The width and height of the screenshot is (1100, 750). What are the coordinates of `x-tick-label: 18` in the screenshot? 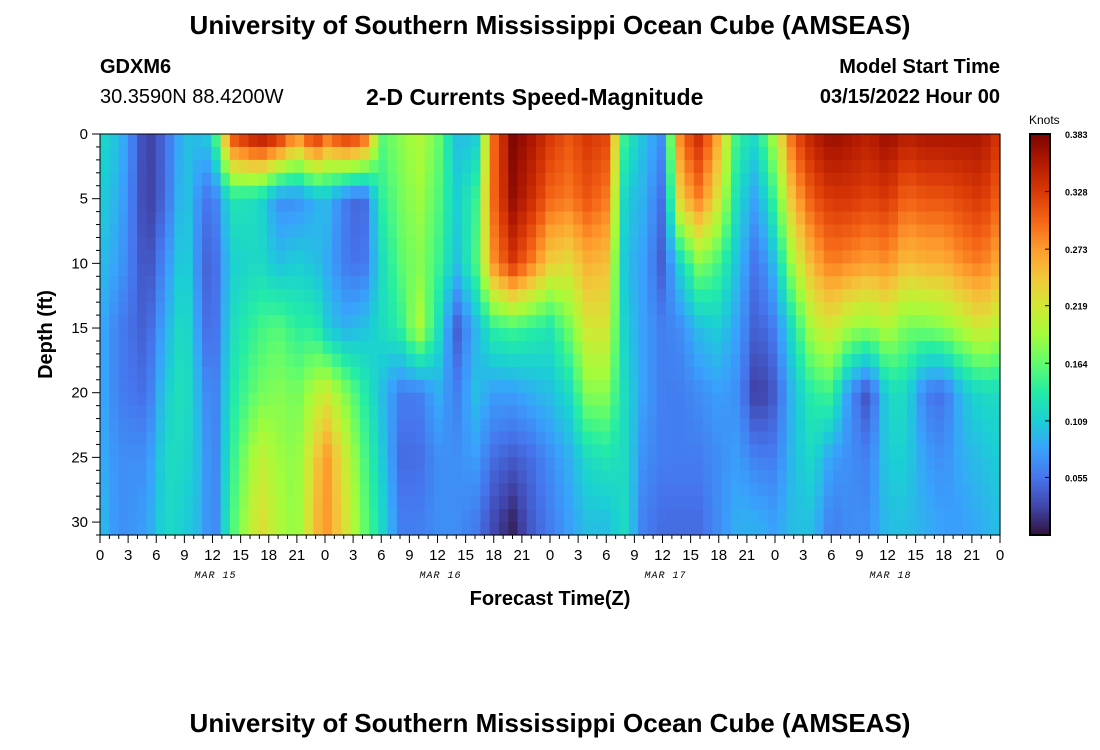 It's located at (493, 555).